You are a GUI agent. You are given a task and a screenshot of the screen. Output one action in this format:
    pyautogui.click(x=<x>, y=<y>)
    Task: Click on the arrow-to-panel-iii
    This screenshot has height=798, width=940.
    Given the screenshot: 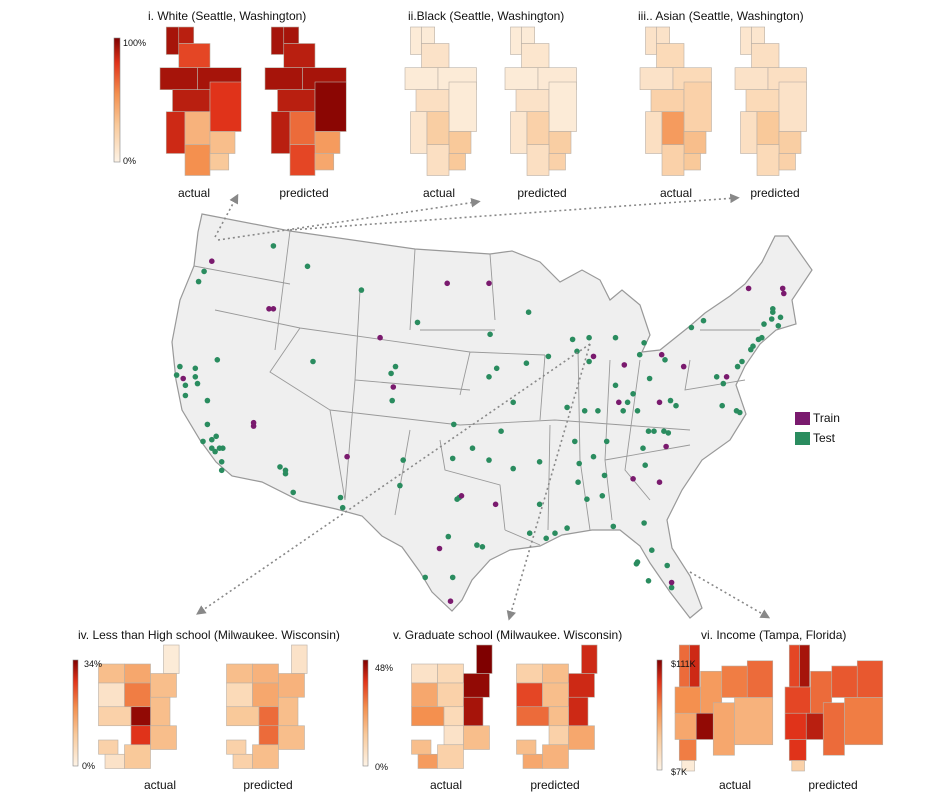 What is the action you would take?
    pyautogui.click(x=514, y=212)
    